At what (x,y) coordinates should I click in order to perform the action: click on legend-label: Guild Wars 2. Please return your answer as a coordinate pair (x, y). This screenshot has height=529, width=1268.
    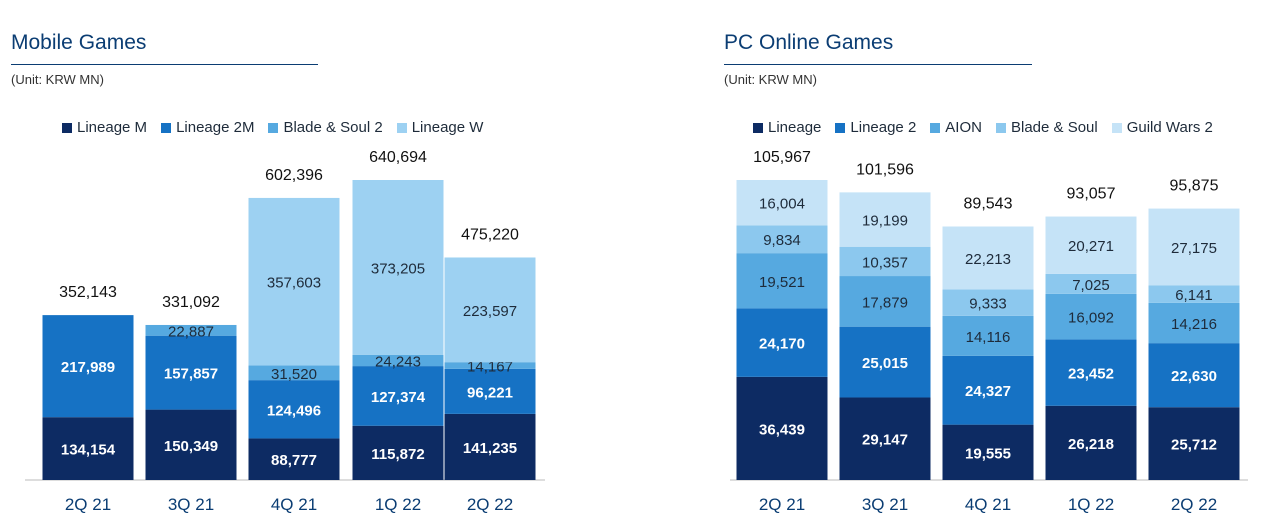
    Looking at the image, I should click on (1169, 127).